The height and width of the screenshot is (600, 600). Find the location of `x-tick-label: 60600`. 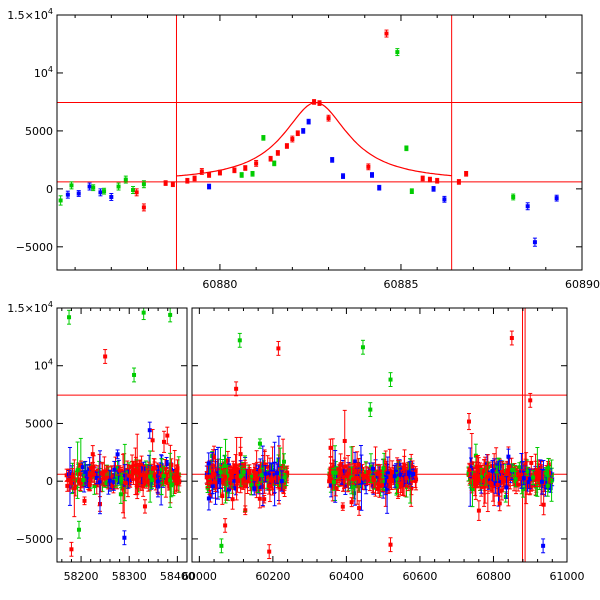

x-tick-label: 60600 is located at coordinates (419, 576).